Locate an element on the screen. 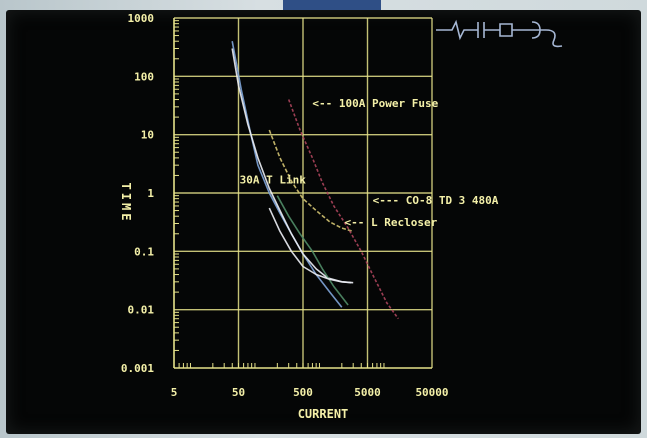  y-tick-label: 1 is located at coordinates (150, 193).